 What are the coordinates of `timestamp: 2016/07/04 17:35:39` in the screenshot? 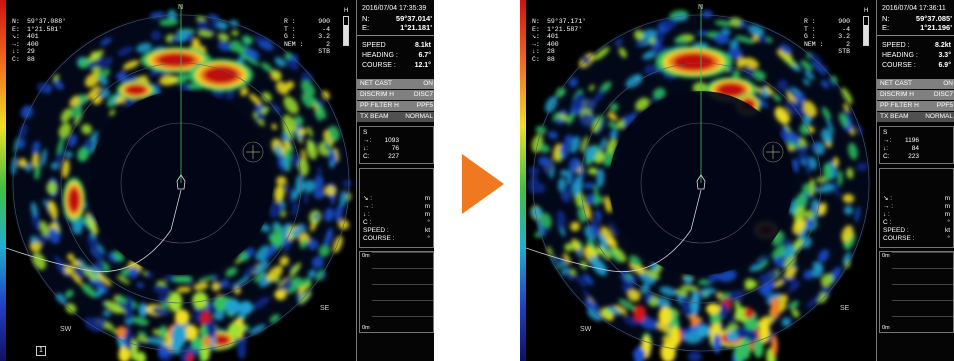 It's located at (394, 8).